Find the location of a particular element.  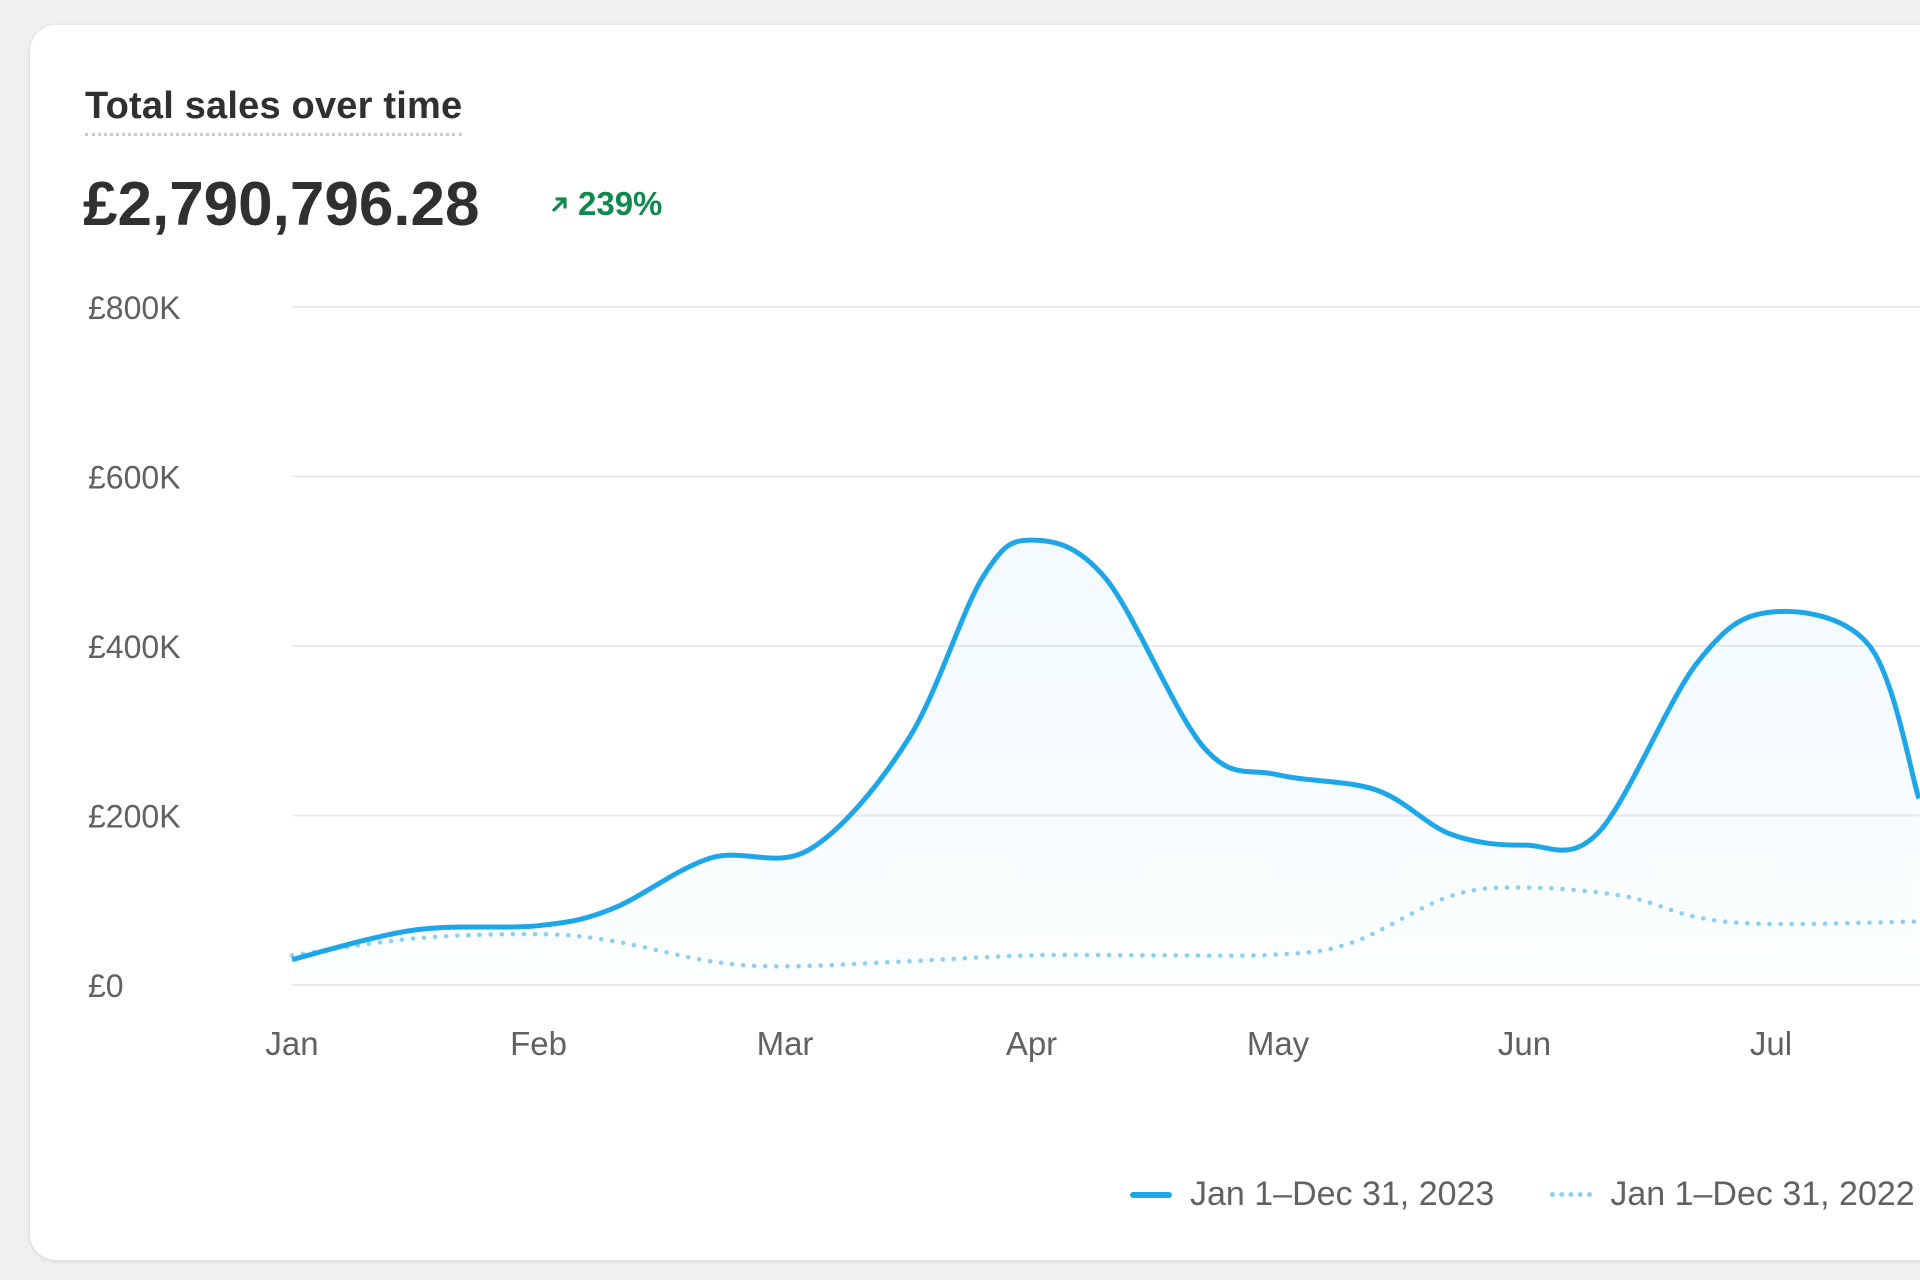

change-badge: 239% is located at coordinates (606, 204).